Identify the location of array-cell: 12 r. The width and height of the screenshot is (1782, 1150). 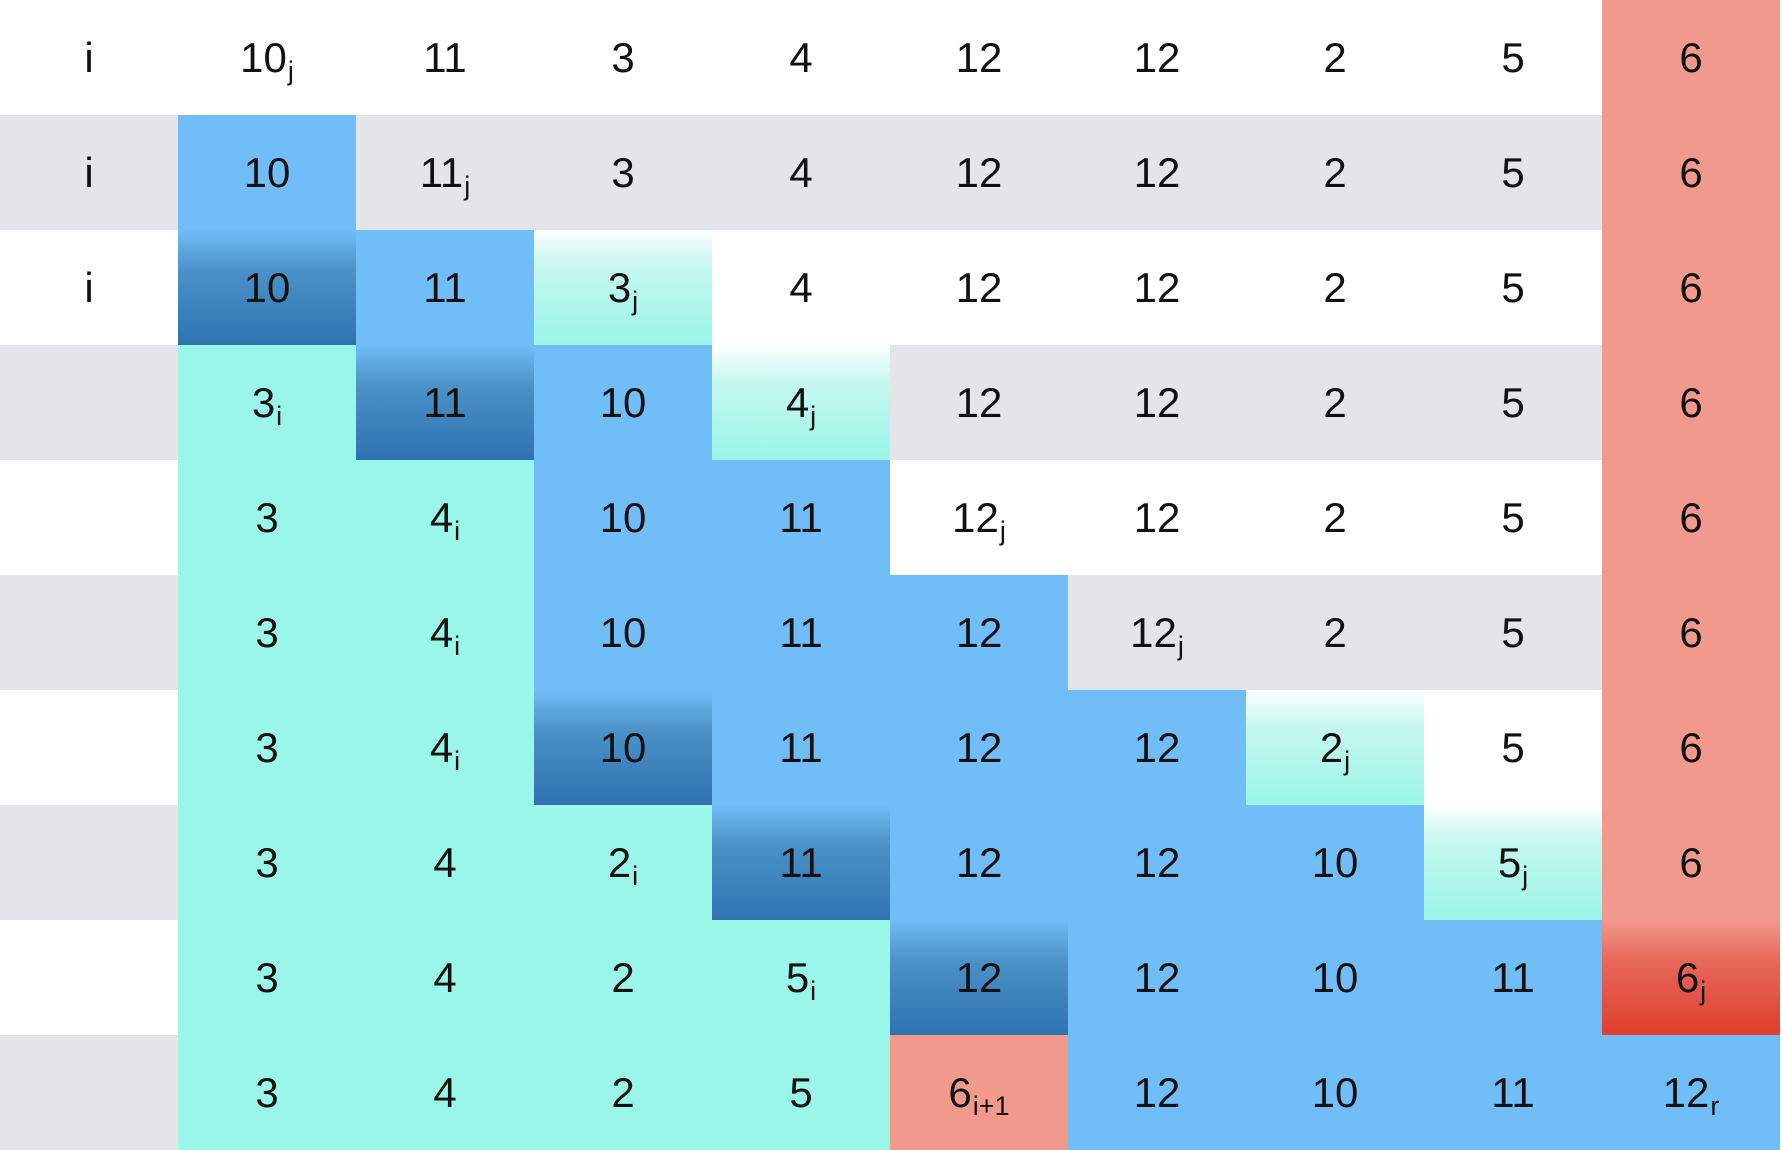
(1691, 1092).